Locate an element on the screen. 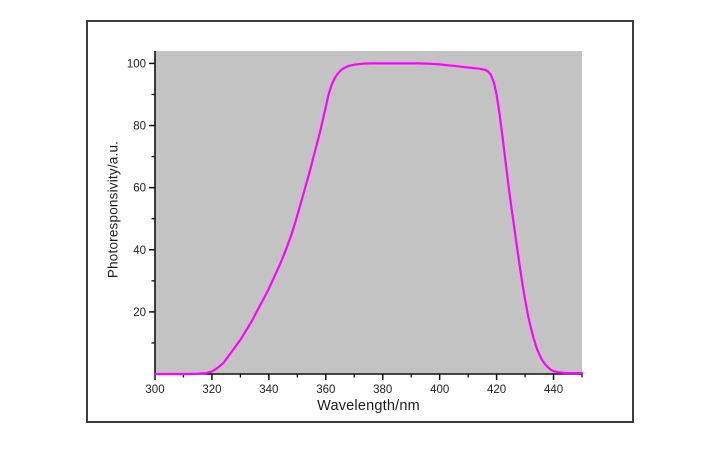 The image size is (726, 450). y-tick-label: 20 is located at coordinates (139, 313).